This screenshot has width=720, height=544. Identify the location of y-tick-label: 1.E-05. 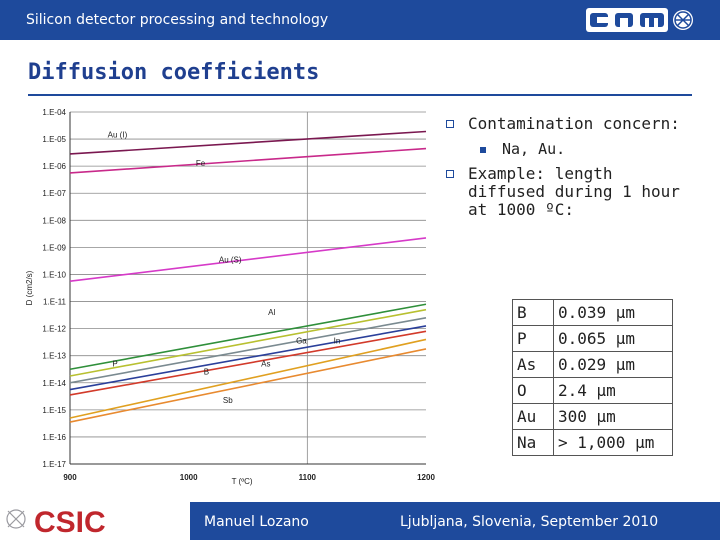
(54, 139).